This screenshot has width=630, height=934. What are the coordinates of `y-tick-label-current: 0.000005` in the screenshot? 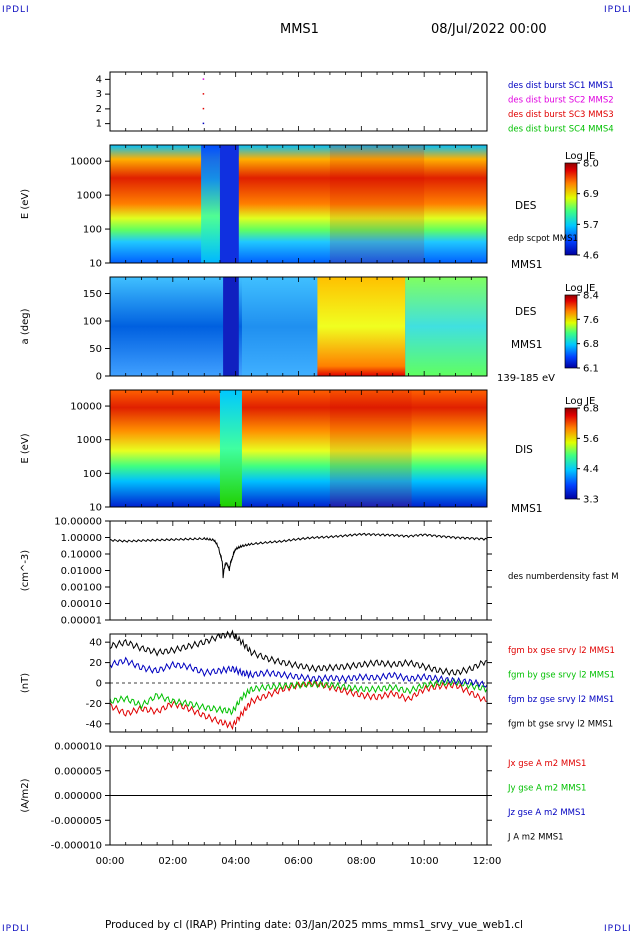 It's located at (78, 771).